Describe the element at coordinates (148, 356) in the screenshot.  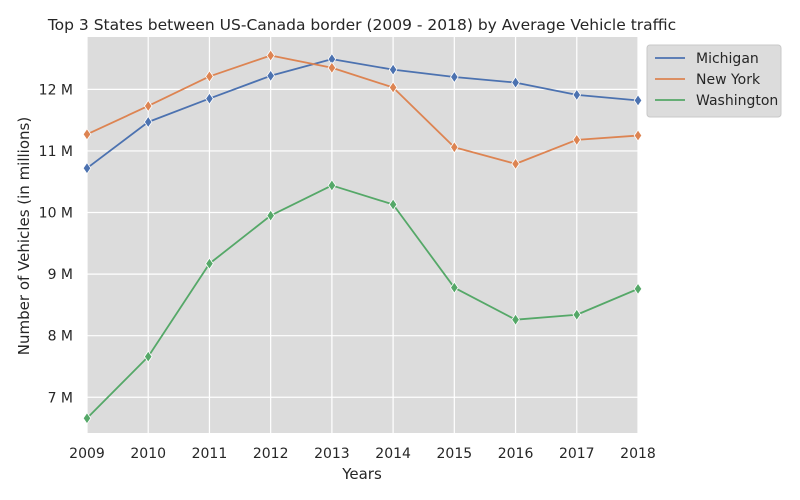
I see `data-point-washington-2010` at that location.